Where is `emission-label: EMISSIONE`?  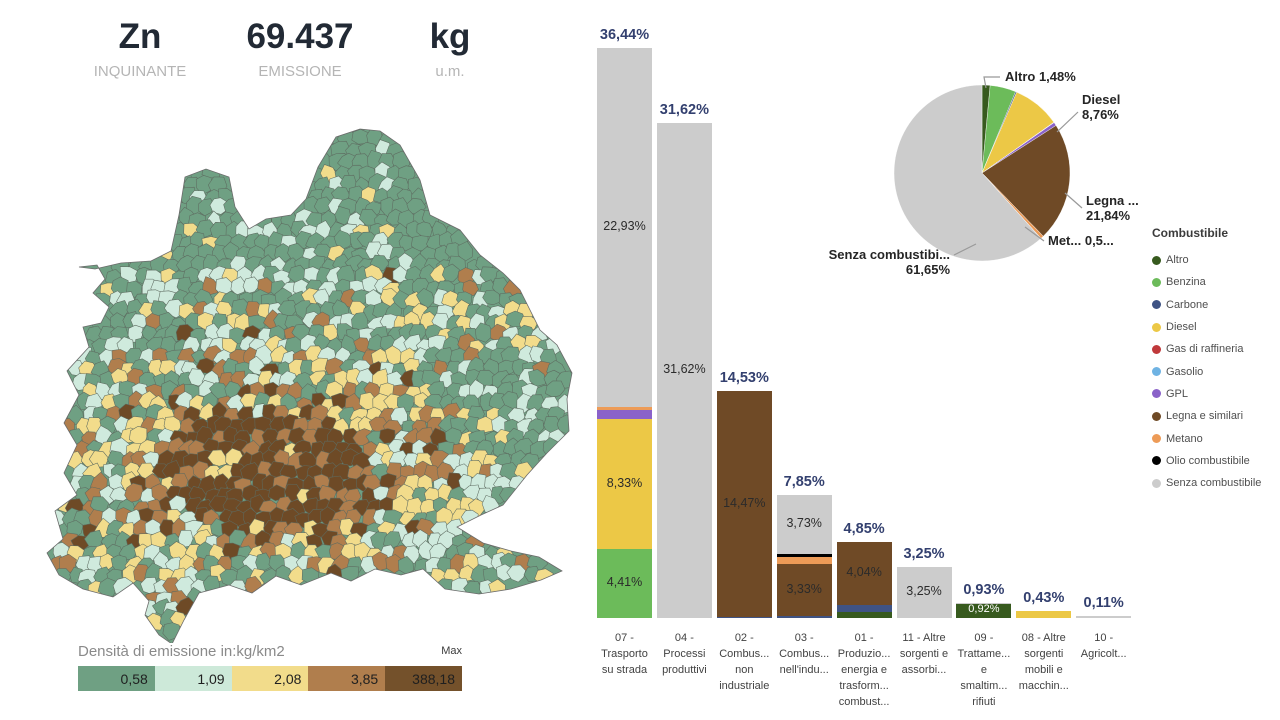 emission-label: EMISSIONE is located at coordinates (300, 71).